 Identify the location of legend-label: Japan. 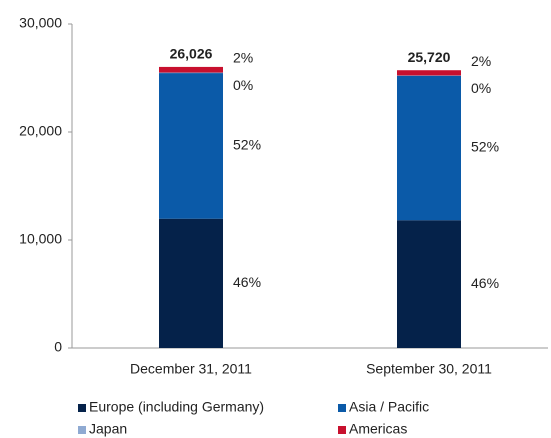
(108, 429).